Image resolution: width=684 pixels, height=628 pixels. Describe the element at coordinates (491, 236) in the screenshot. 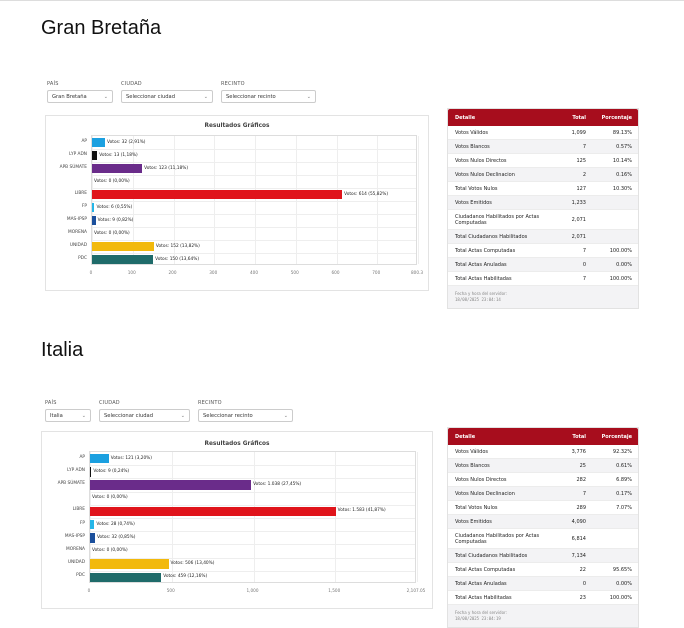

I see `row-detalle: Total Ciudadanos Habilitados` at that location.